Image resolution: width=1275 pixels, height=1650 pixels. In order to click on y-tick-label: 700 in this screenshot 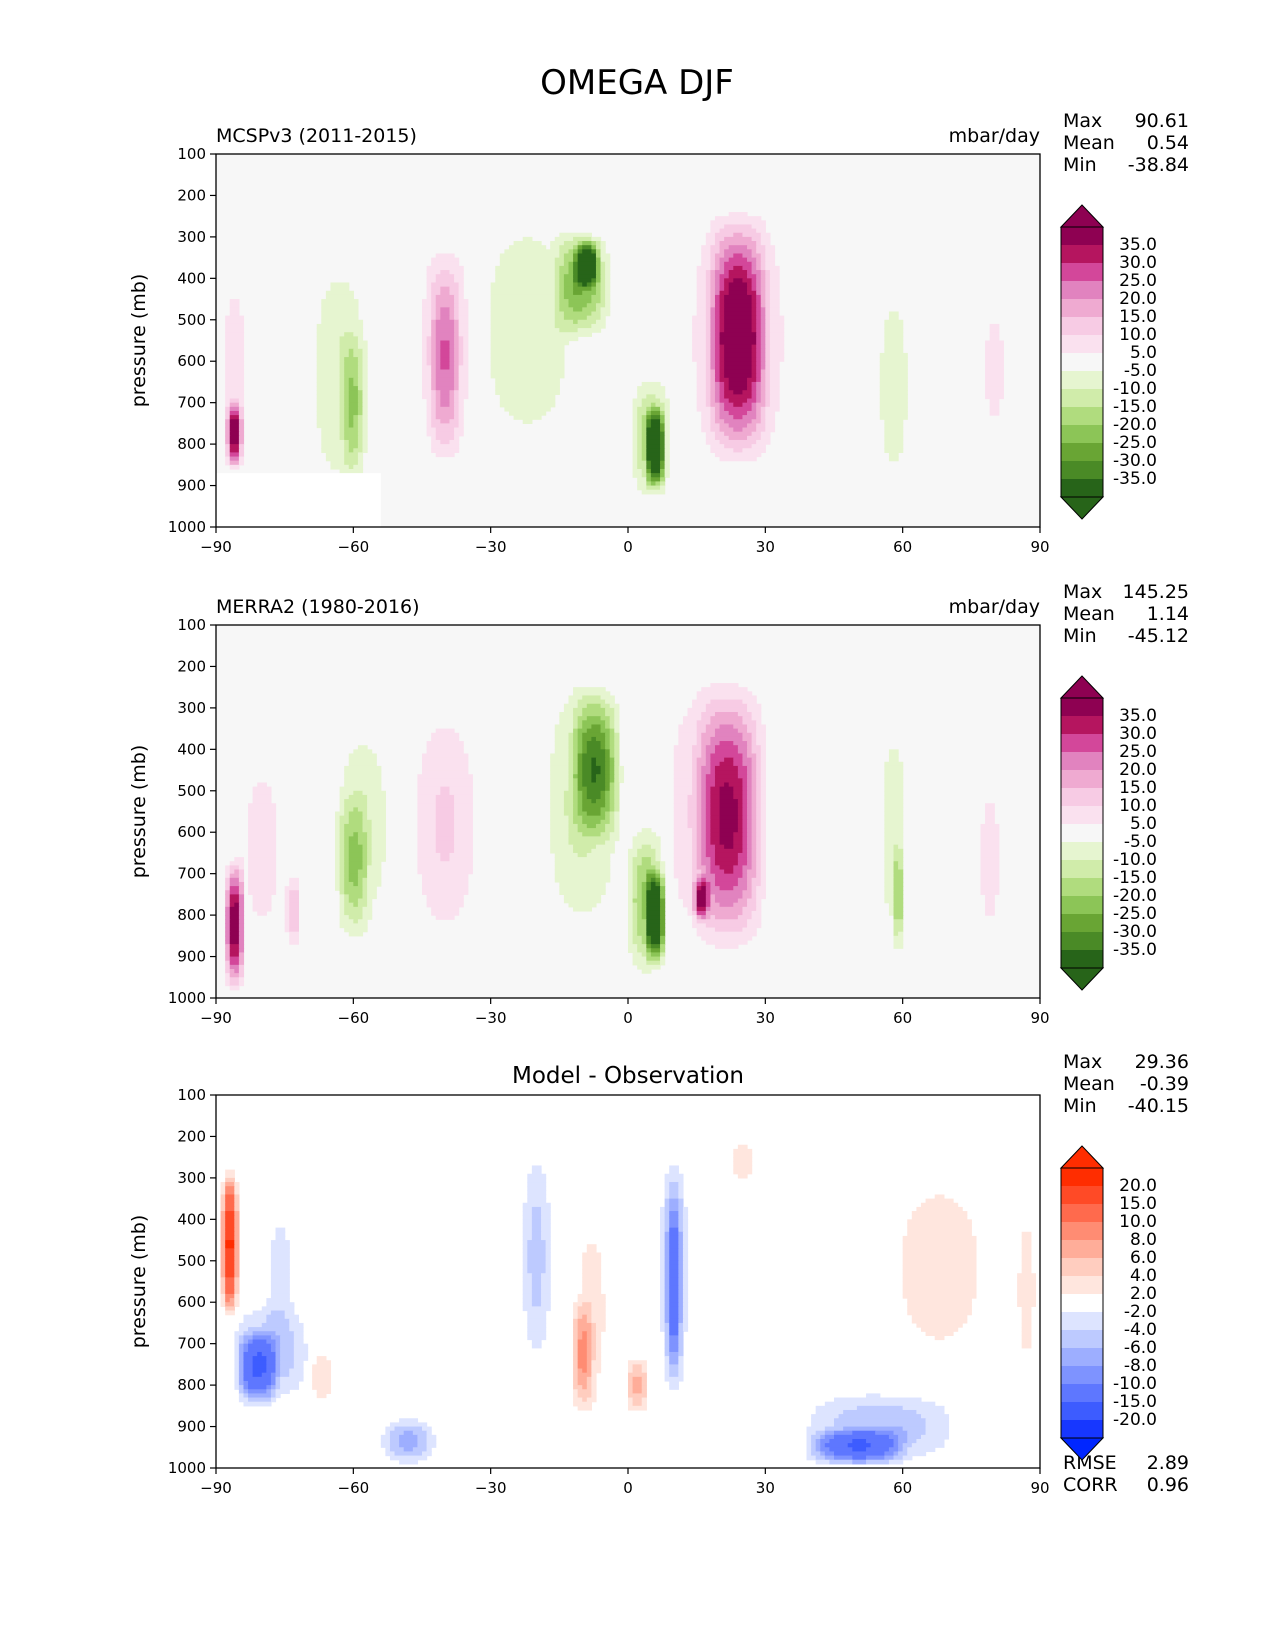, I will do `click(191, 874)`.